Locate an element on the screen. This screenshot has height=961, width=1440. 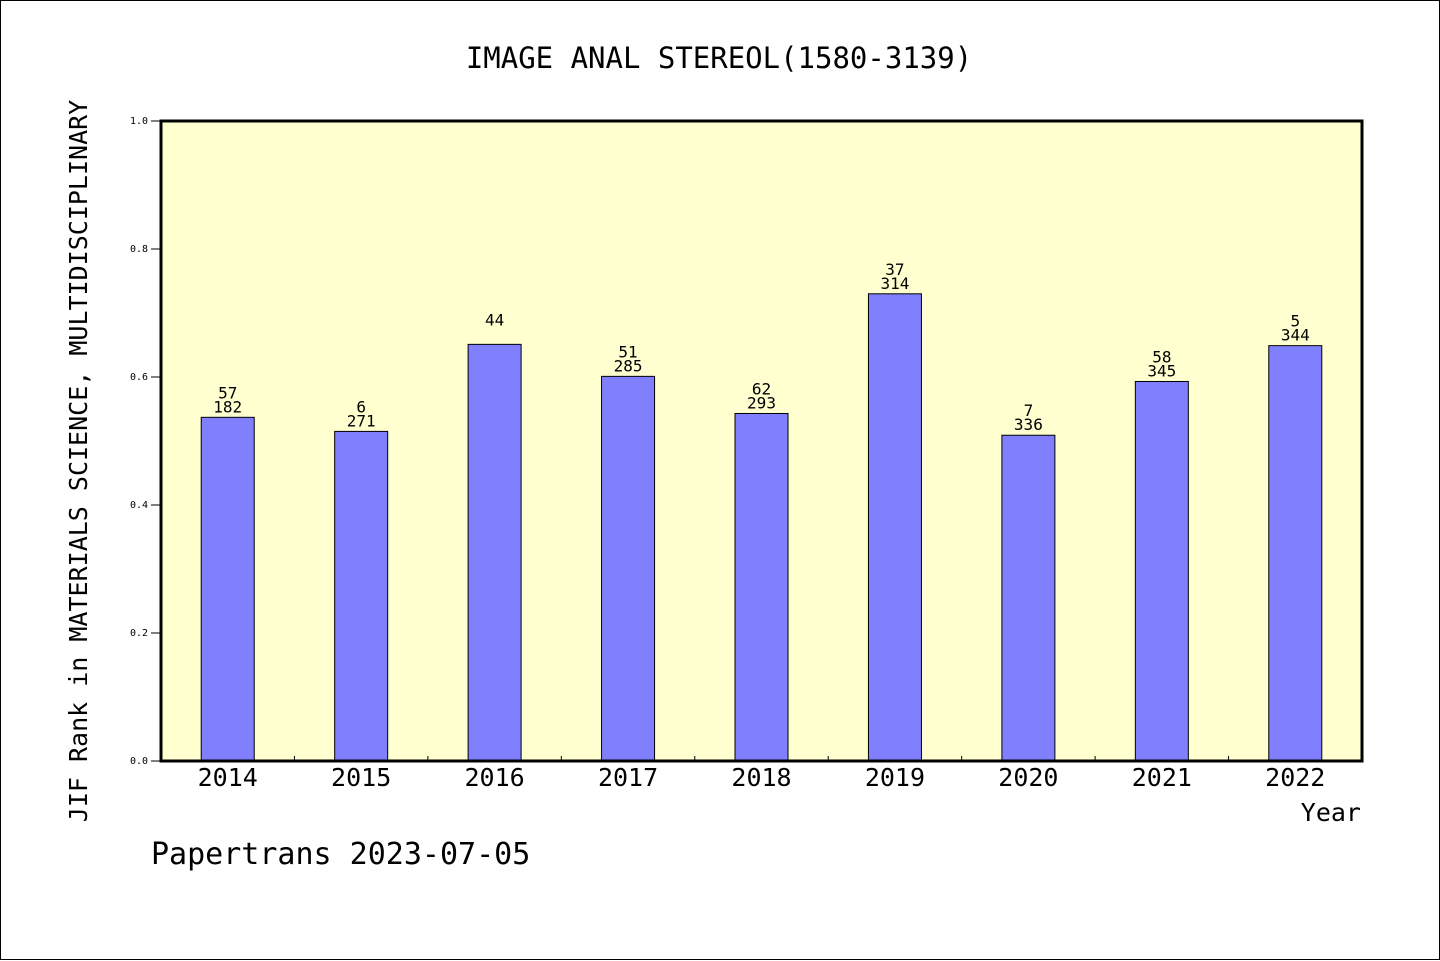
bar-label-rank: 37 is located at coordinates (894, 269).